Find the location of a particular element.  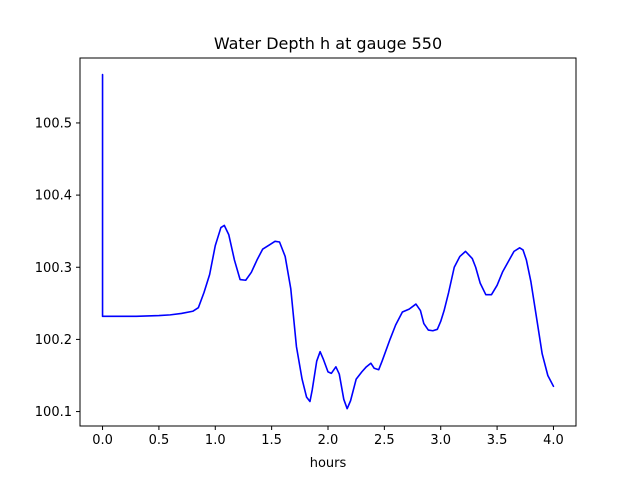

y-tick-label: 100.5 is located at coordinates (53, 123).